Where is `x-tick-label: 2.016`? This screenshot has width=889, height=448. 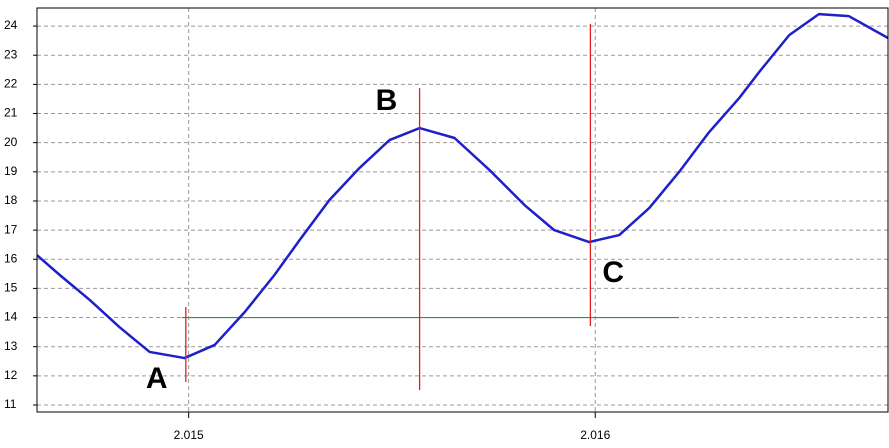
x-tick-label: 2.016 is located at coordinates (595, 435).